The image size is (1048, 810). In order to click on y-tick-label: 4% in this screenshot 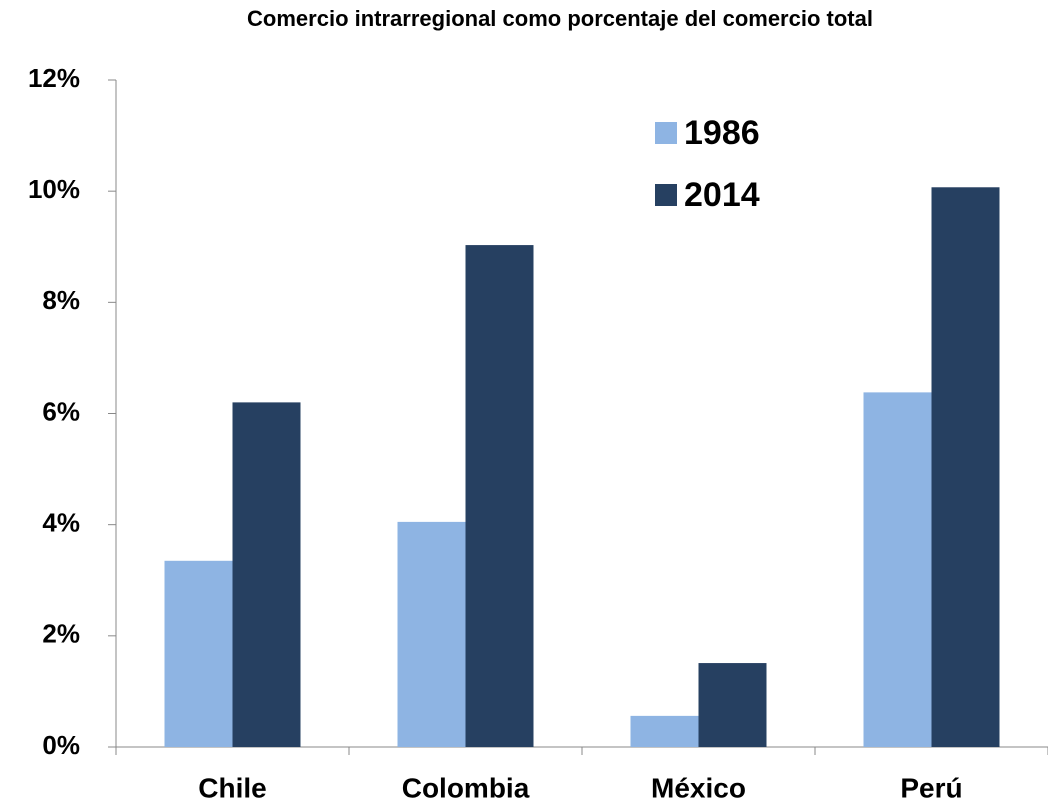, I will do `click(61, 523)`.